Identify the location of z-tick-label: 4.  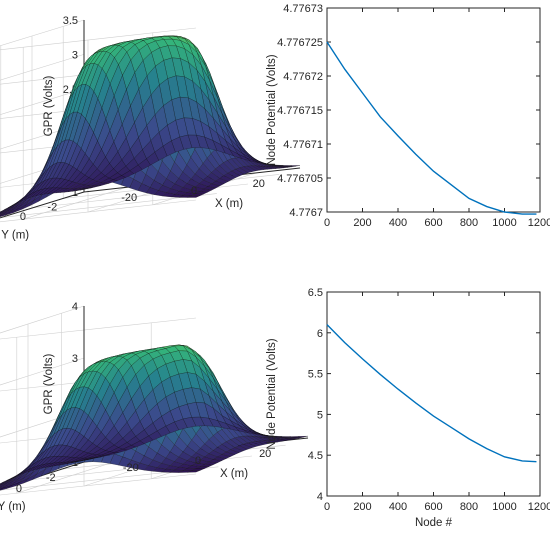
(75, 307).